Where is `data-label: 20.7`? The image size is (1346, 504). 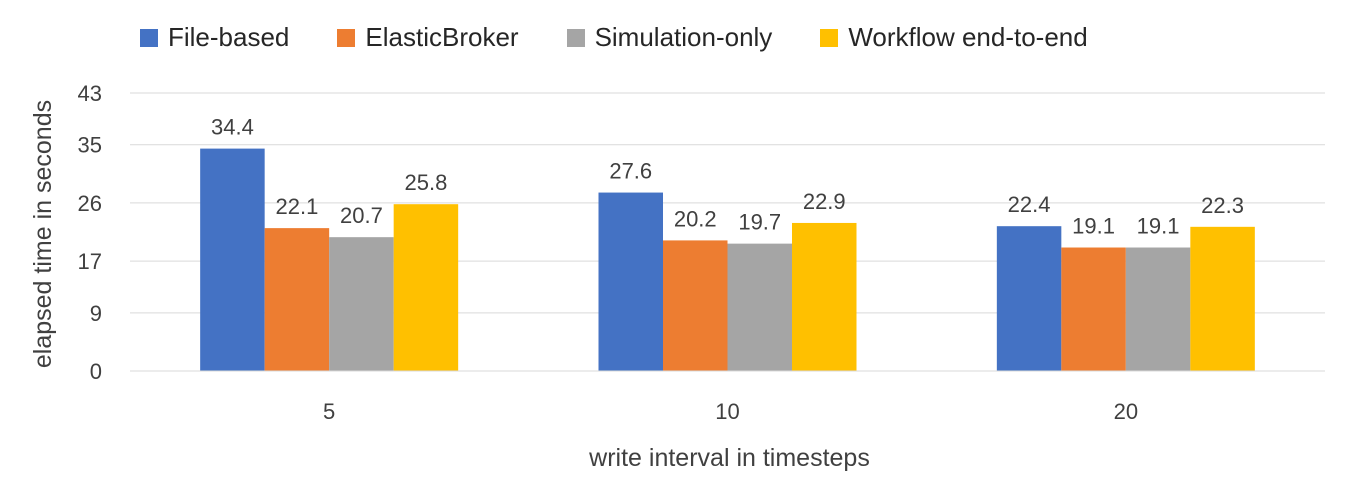
data-label: 20.7 is located at coordinates (361, 215).